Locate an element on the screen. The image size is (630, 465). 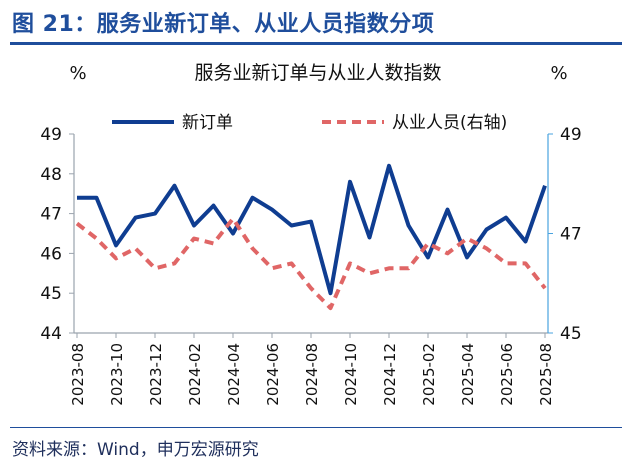
left-tick-label: 46 is located at coordinates (51, 254).